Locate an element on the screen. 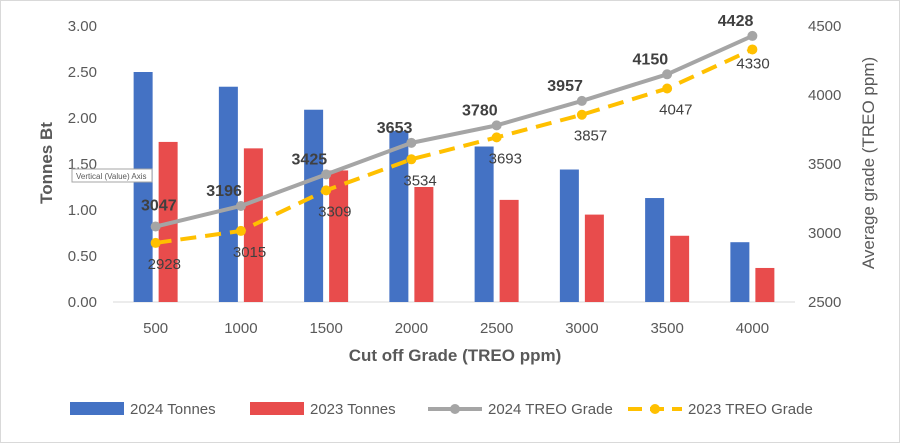 The image size is (900, 443). data-label-2023-treo-grade: 3309 is located at coordinates (334, 211).